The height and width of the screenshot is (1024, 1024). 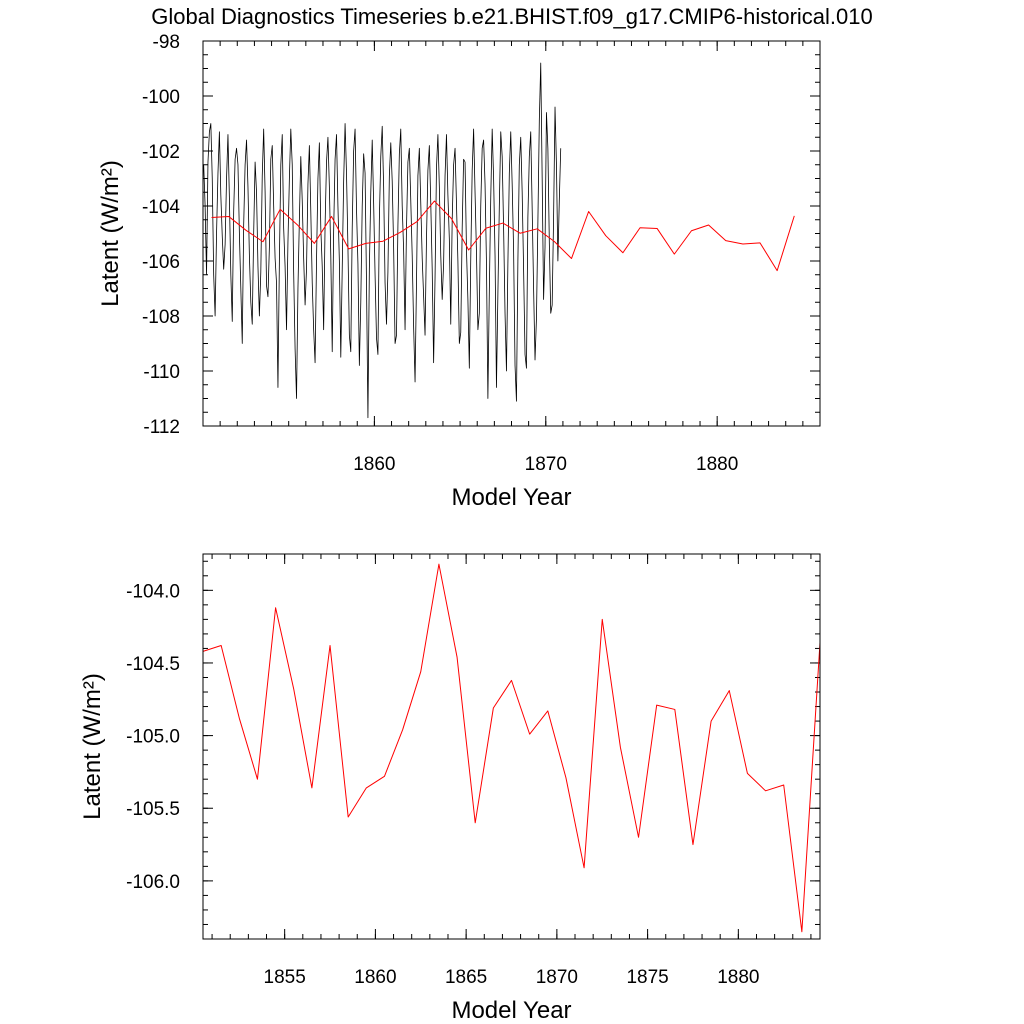 What do you see at coordinates (161, 207) in the screenshot?
I see `y-tick-label: -104` at bounding box center [161, 207].